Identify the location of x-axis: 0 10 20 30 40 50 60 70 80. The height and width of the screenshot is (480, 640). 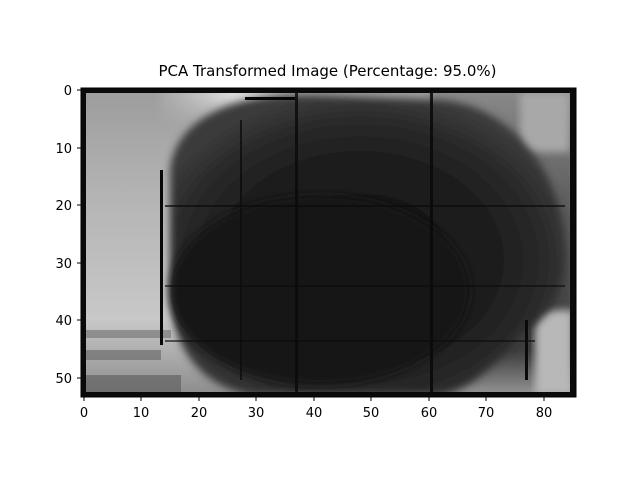
(316, 409).